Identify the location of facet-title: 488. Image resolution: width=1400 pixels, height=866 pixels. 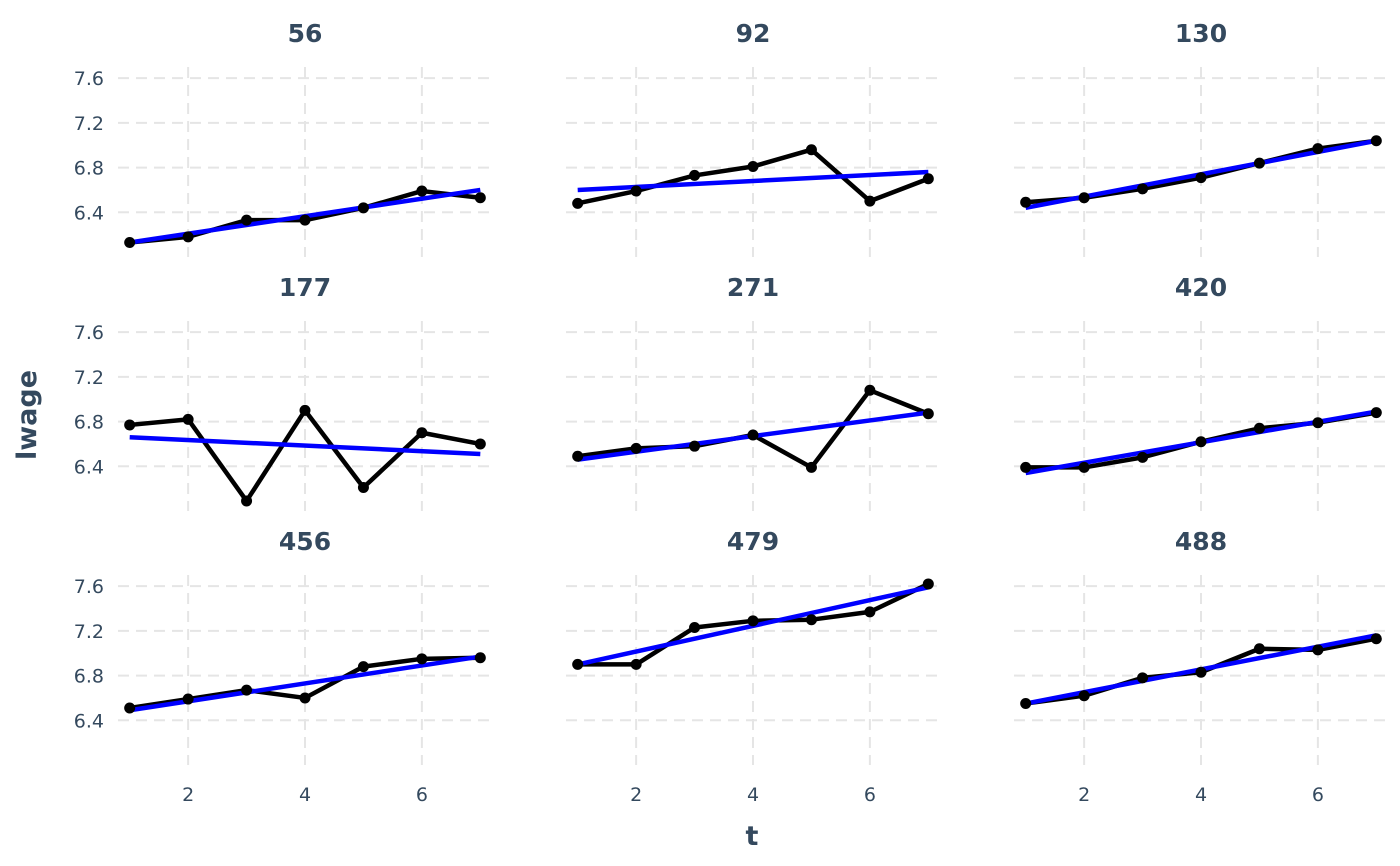
(1201, 541).